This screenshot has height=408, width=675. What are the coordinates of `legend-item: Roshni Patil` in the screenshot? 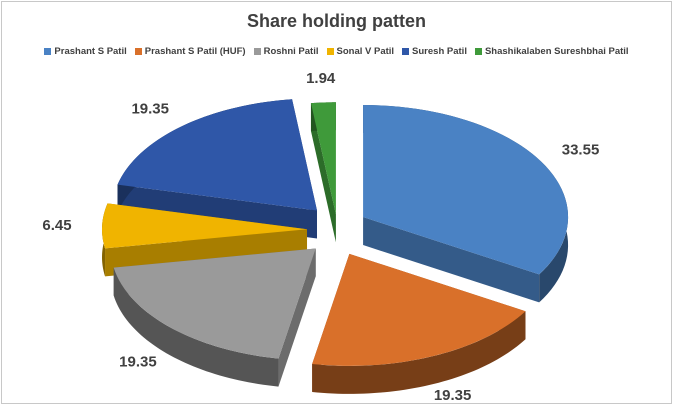 It's located at (286, 51).